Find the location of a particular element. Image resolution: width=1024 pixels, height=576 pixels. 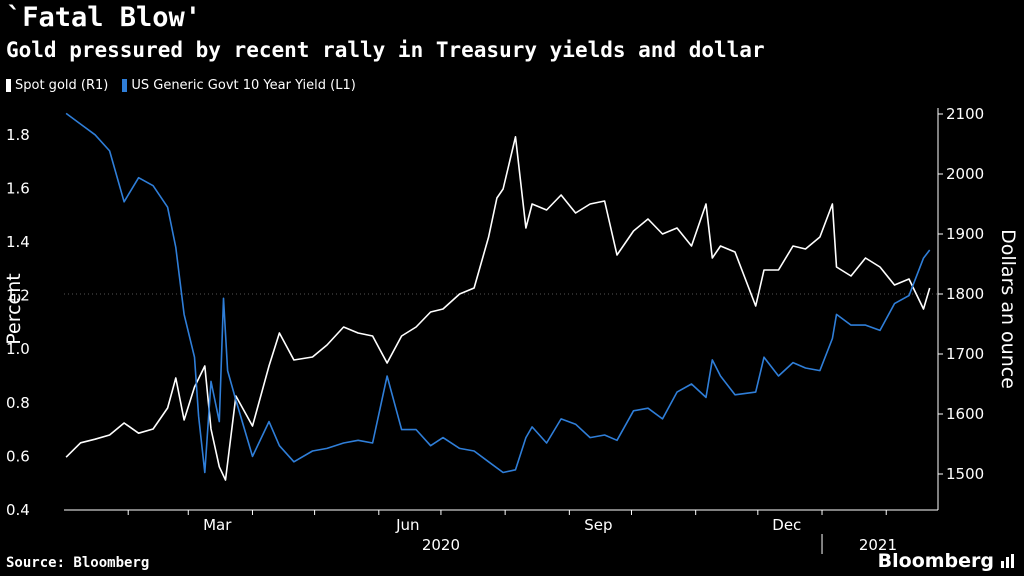

x-tick-label: Jun is located at coordinates (407, 525).